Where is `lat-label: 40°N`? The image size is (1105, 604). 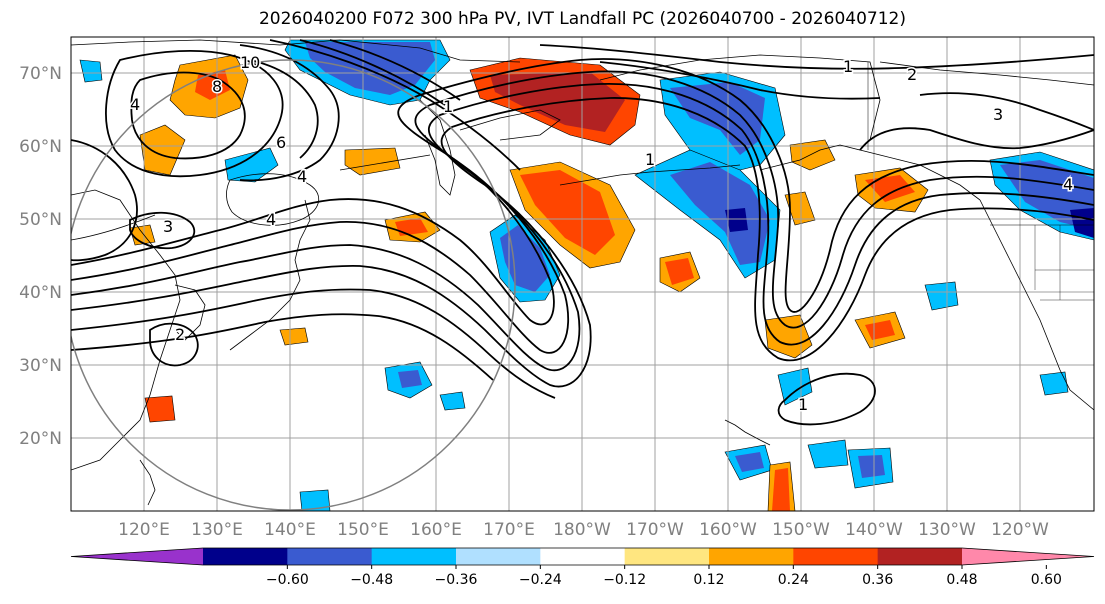
lat-label: 40°N is located at coordinates (40, 293).